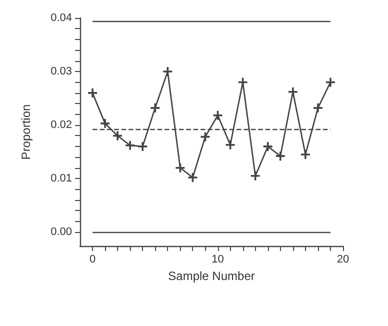 Image resolution: width=388 pixels, height=326 pixels. Describe the element at coordinates (218, 260) in the screenshot. I see `x-tick-label: 10` at that location.